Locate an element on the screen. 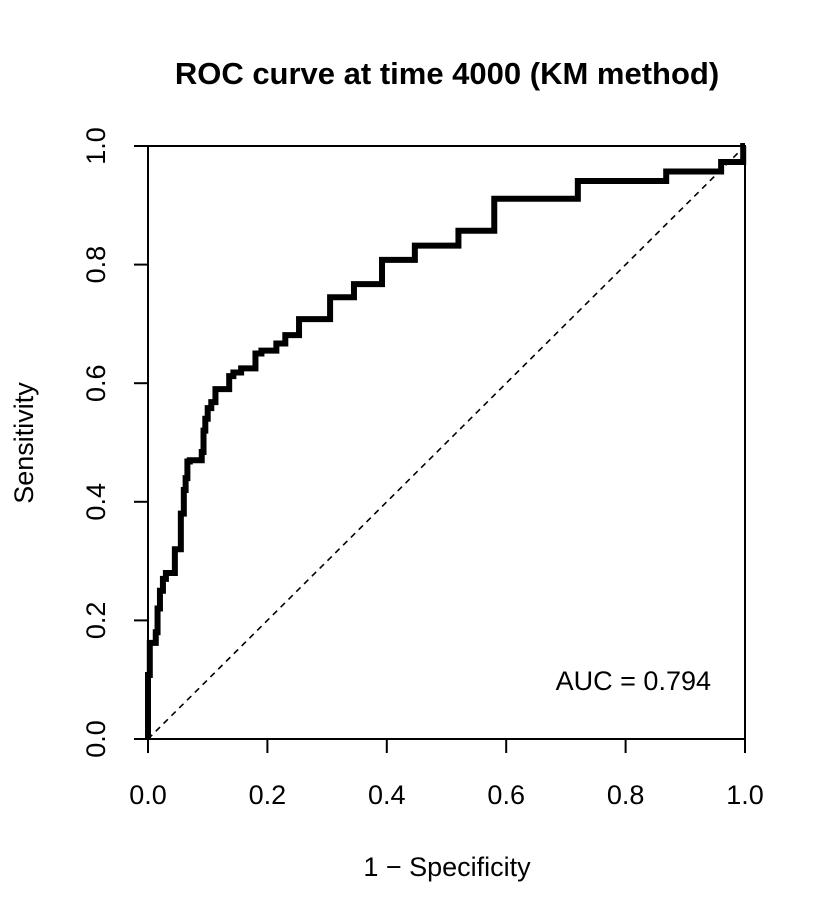  x-axis: 0.0 0.2 0.4 0.6 0.8 1.0 is located at coordinates (446, 774).